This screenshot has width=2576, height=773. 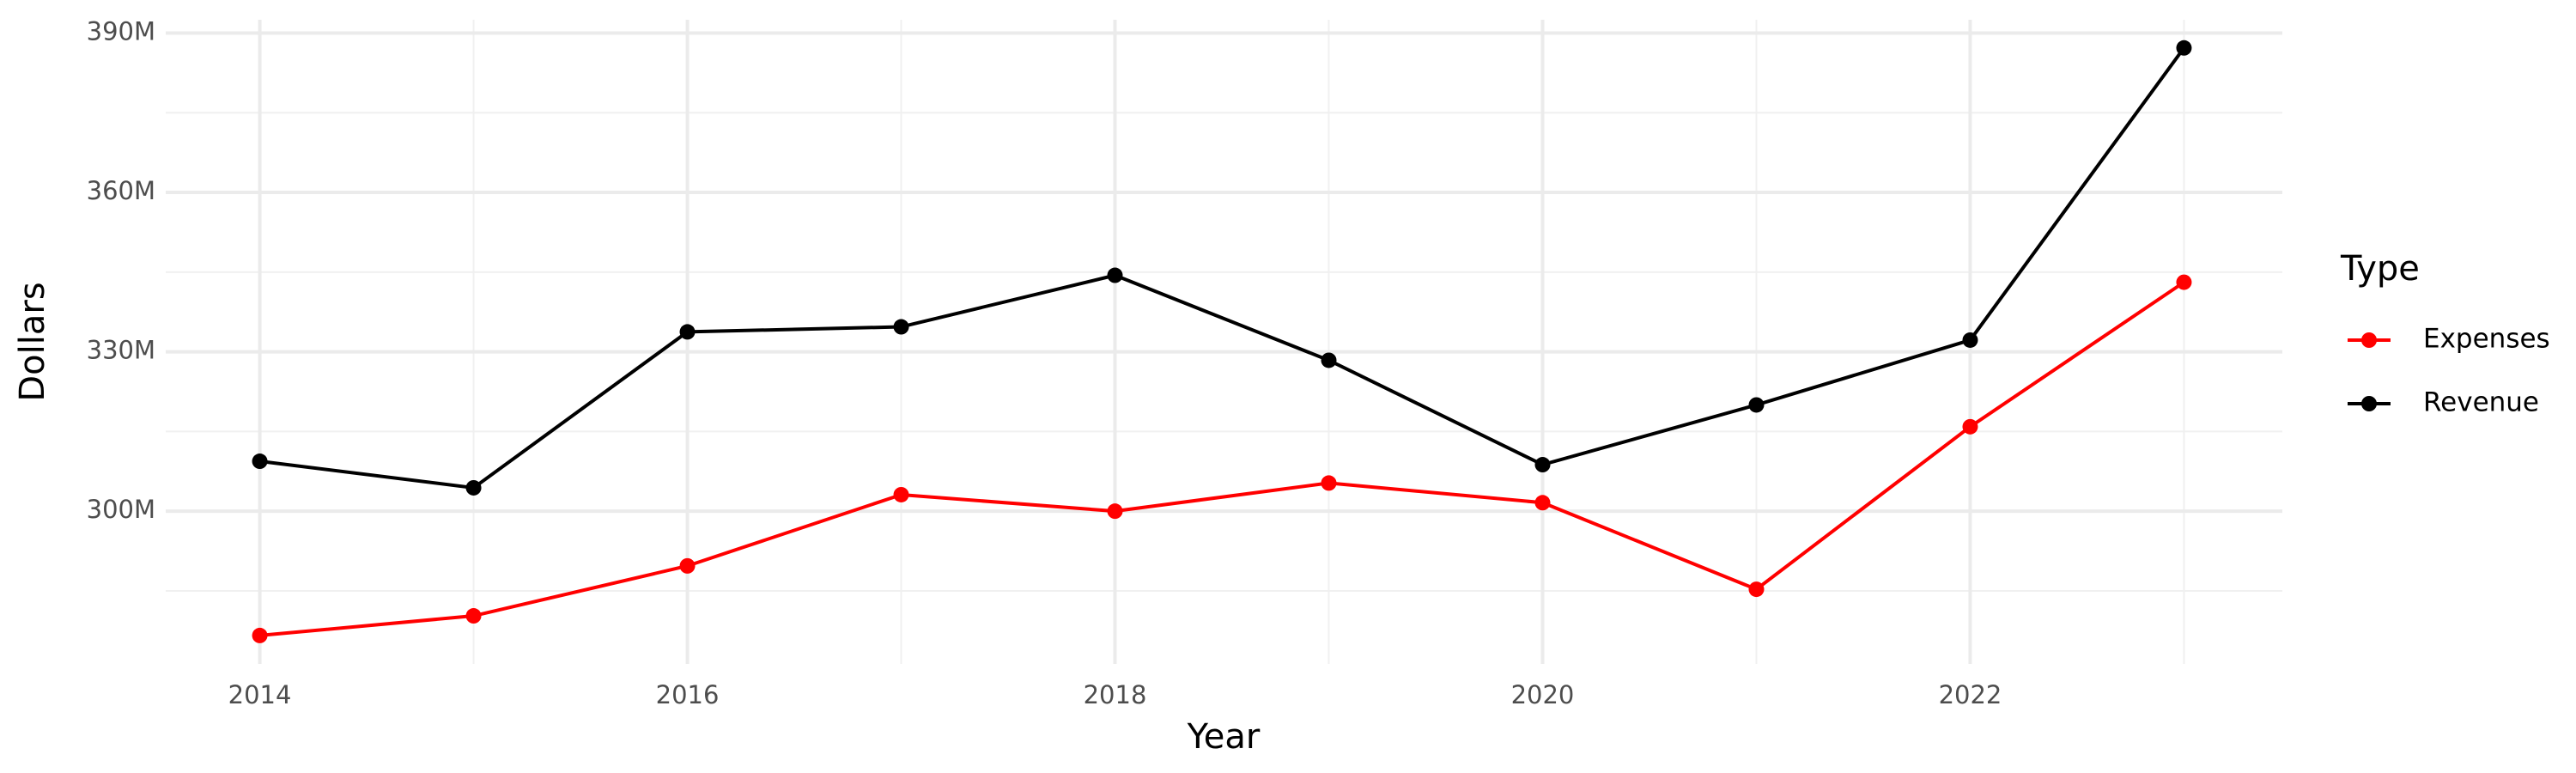 I want to click on legend-title: Type, so click(x=2380, y=269).